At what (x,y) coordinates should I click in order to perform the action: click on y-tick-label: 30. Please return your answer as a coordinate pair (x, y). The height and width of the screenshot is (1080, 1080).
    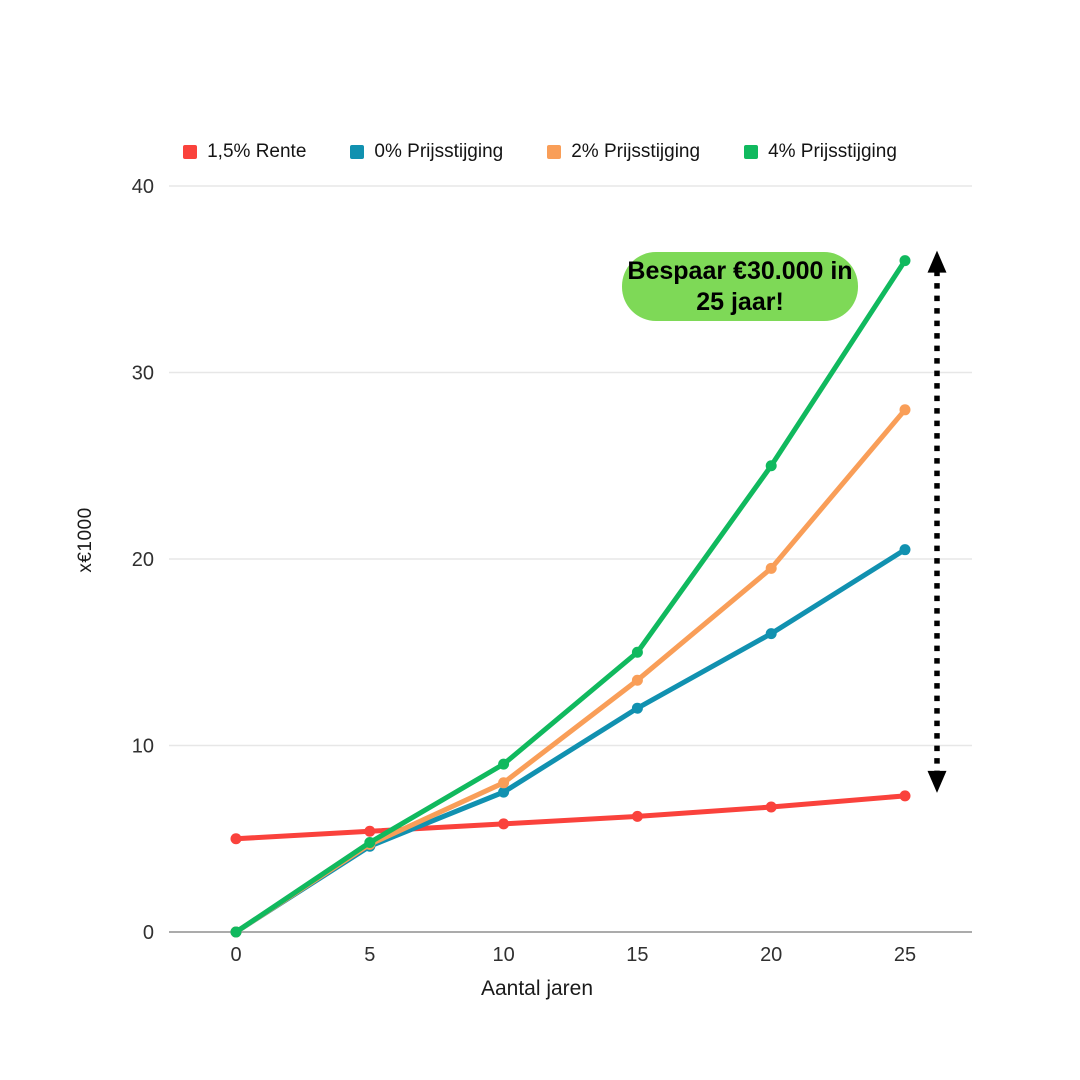
    Looking at the image, I should click on (143, 374).